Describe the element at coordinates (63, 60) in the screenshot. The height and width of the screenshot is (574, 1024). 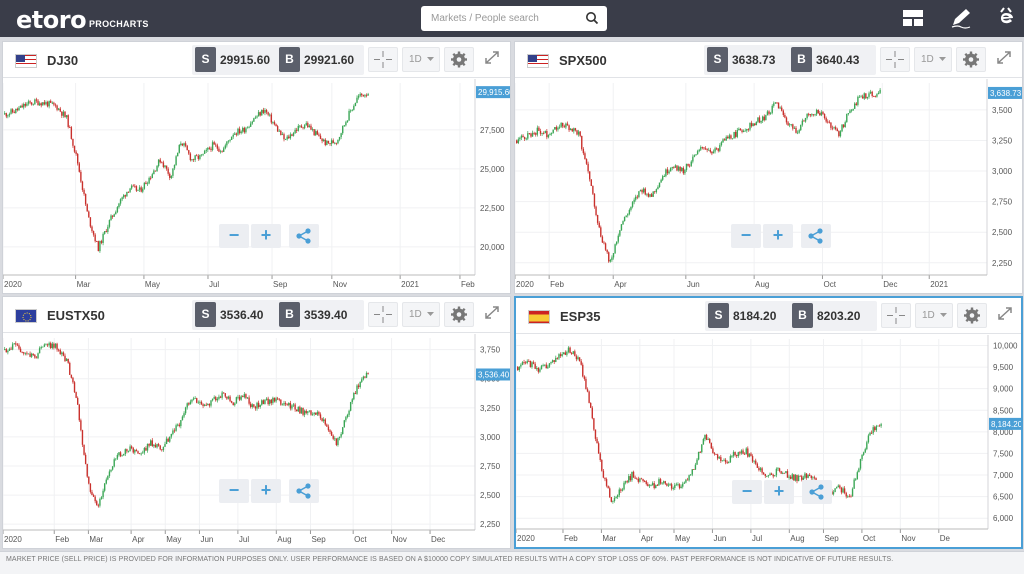
I see `instrument-name: DJ30` at that location.